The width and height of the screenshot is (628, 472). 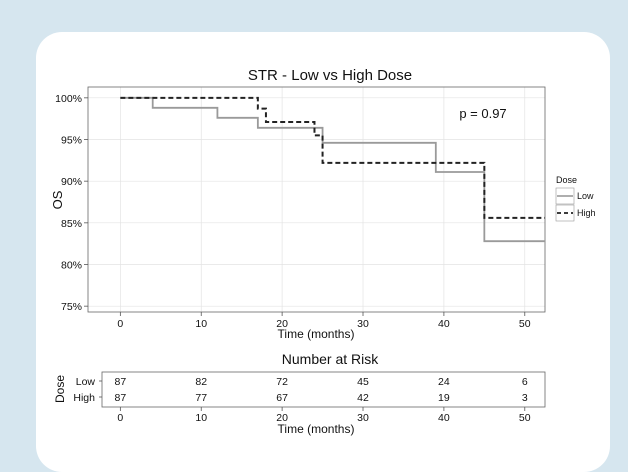 I want to click on risk-x-tick-label: 50, so click(x=525, y=418).